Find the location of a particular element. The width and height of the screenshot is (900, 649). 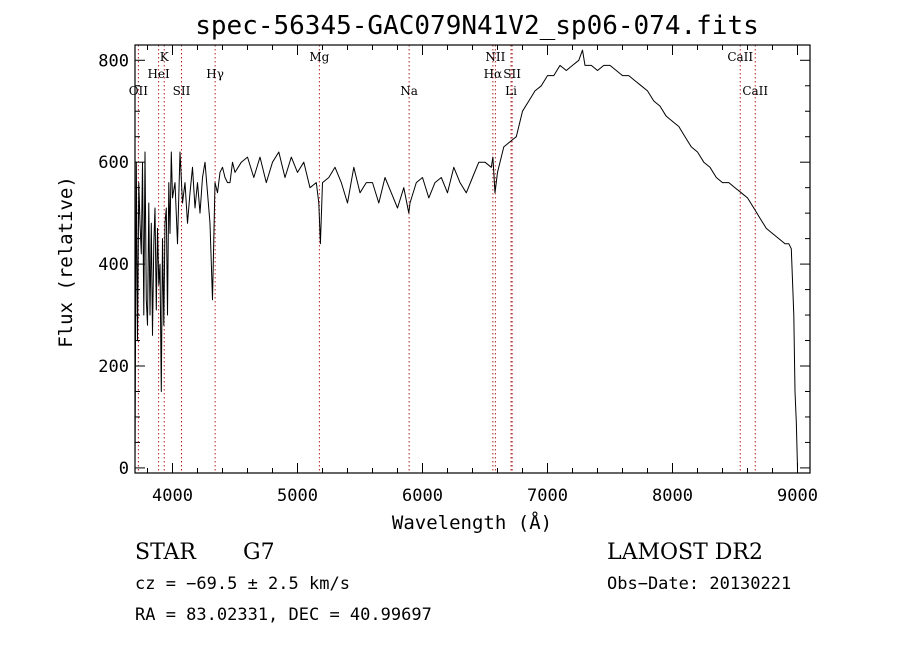

spectral-line-label: Mg is located at coordinates (319, 57).